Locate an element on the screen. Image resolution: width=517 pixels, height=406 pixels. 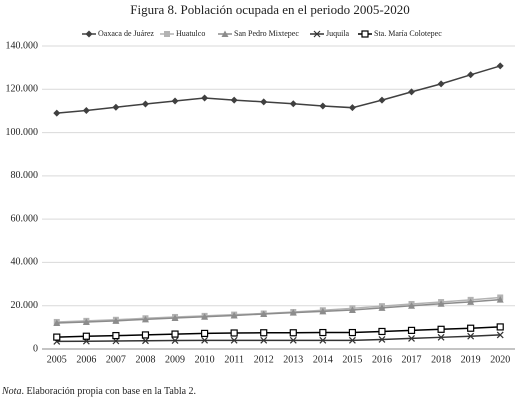
note-label: Nota is located at coordinates (11, 391).